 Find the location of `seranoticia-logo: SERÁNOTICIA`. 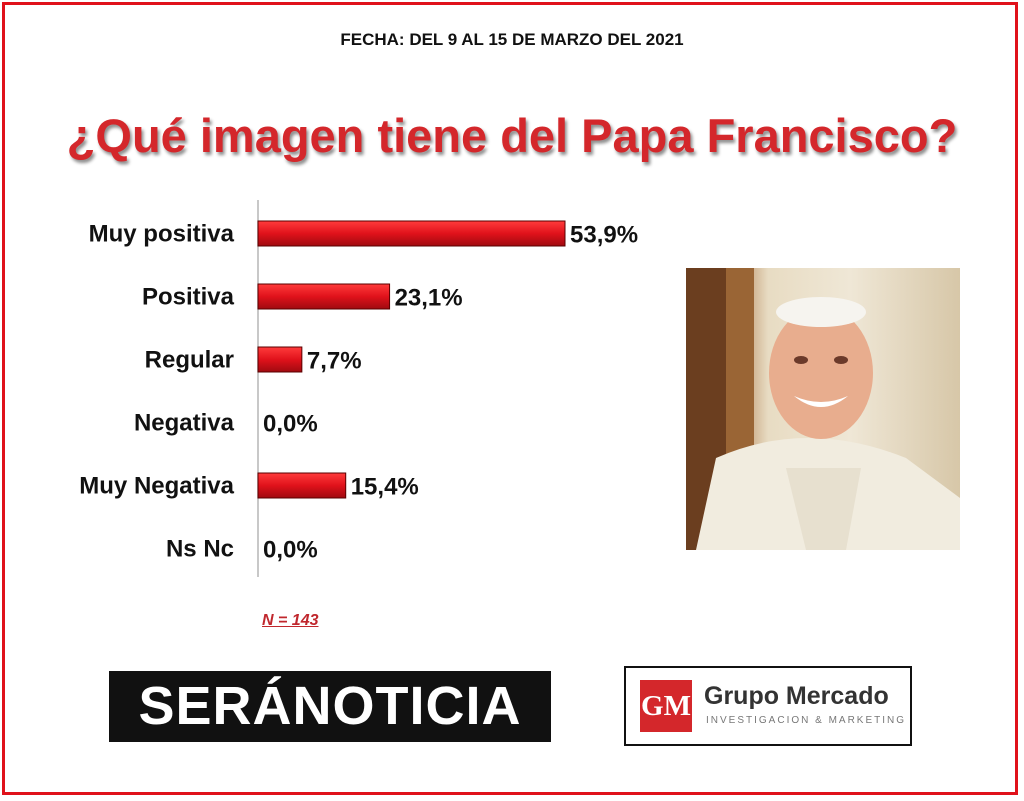

seranoticia-logo: SERÁNOTICIA is located at coordinates (330, 706).